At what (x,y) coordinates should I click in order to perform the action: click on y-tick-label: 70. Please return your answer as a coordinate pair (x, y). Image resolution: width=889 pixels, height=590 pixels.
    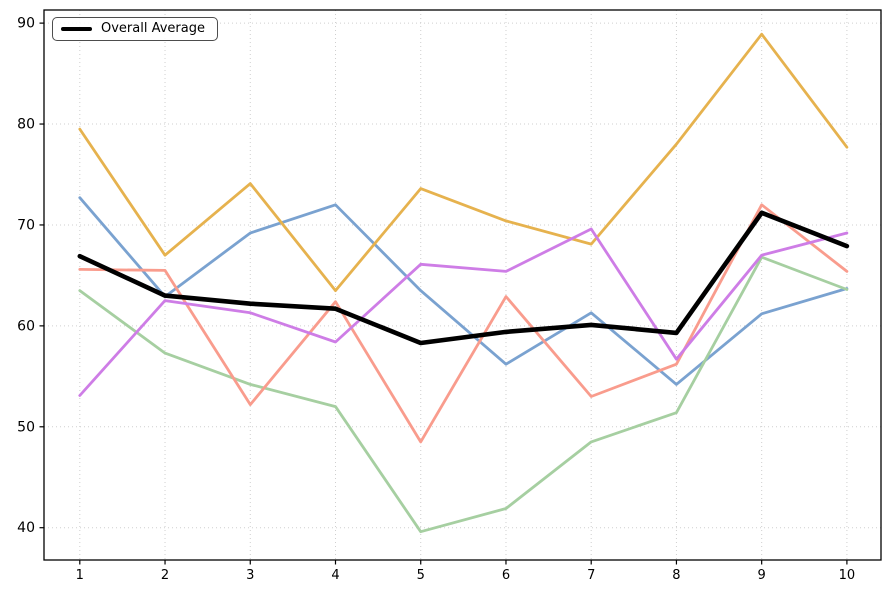
    Looking at the image, I should click on (26, 225).